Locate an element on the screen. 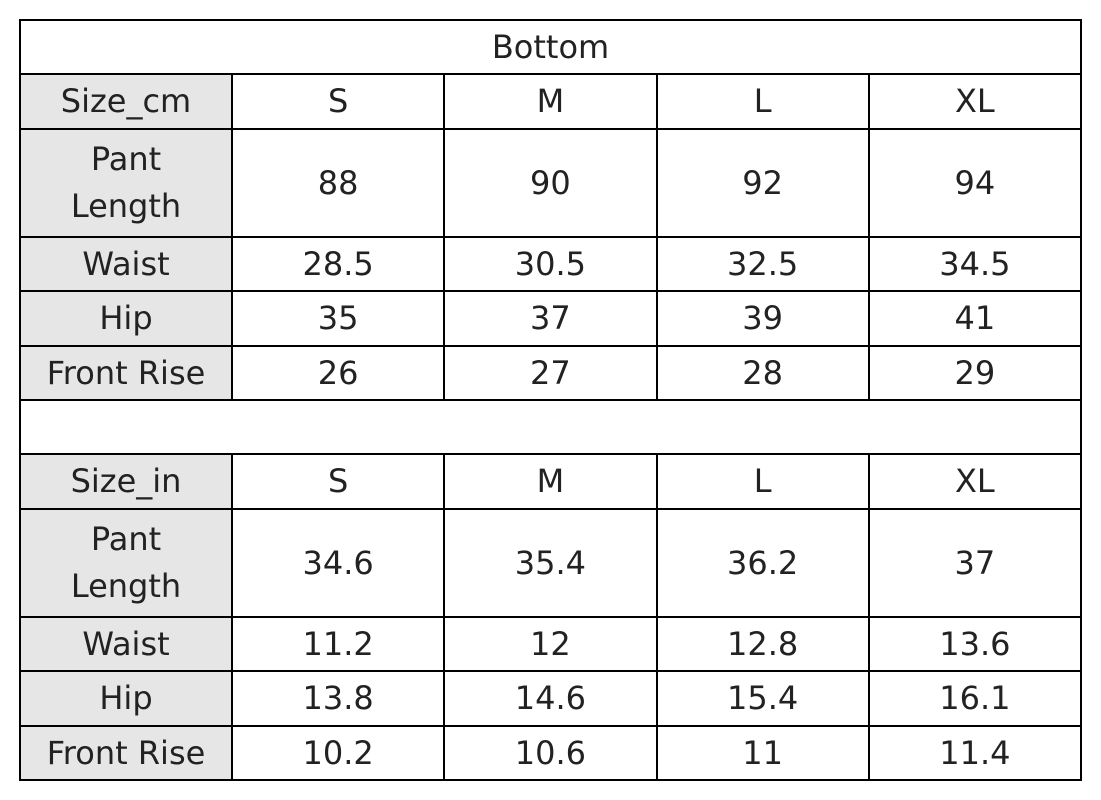 This screenshot has height=800, width=1101. table-row: Size_in S M L XL is located at coordinates (551, 481).